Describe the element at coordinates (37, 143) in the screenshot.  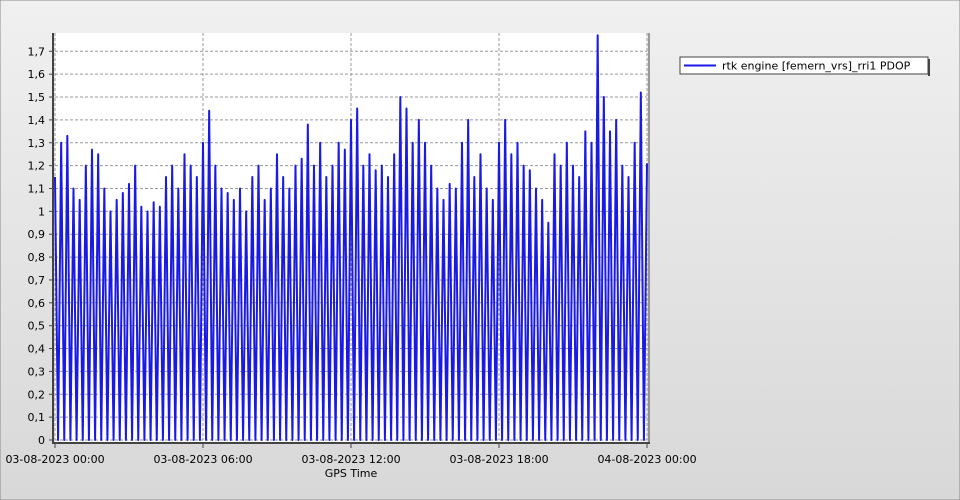
I see `y-tick-label: 1,3` at that location.